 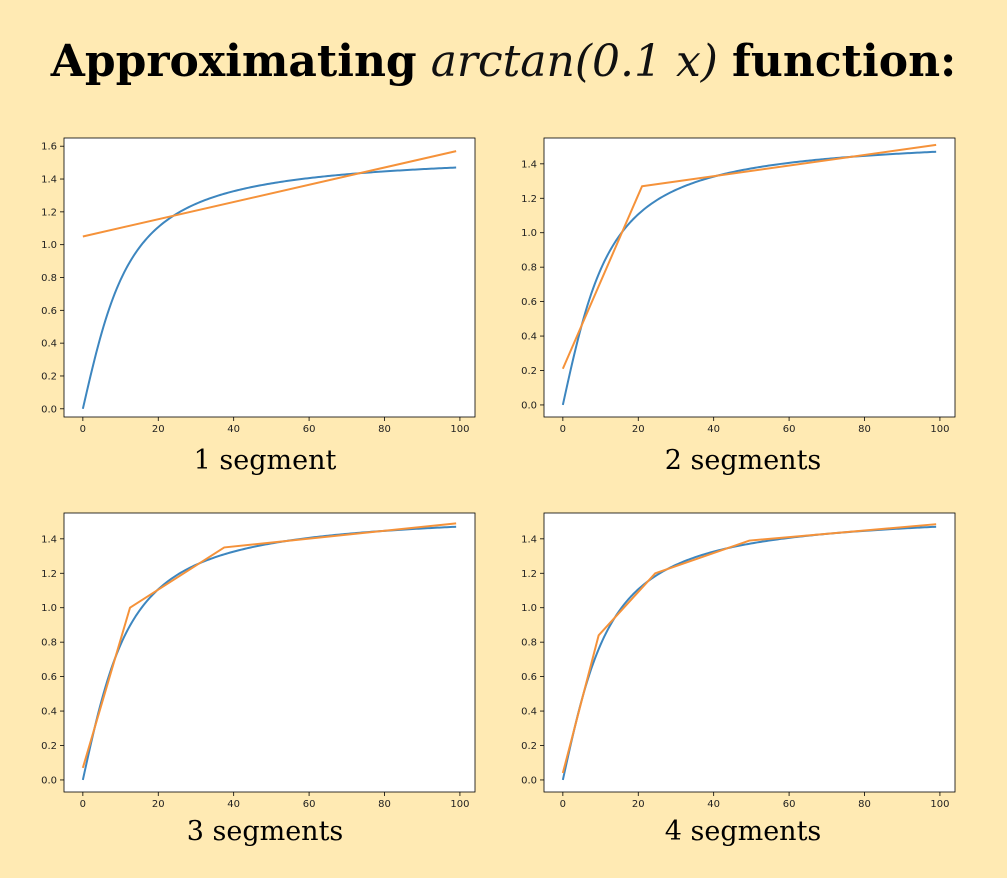 I want to click on page-title: Approximating arctan(0.1 x) function:, so click(x=503, y=62).